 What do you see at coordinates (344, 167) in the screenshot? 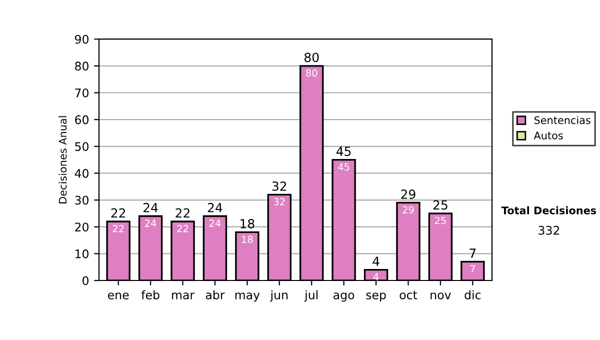
I see `data-label: 45` at bounding box center [344, 167].